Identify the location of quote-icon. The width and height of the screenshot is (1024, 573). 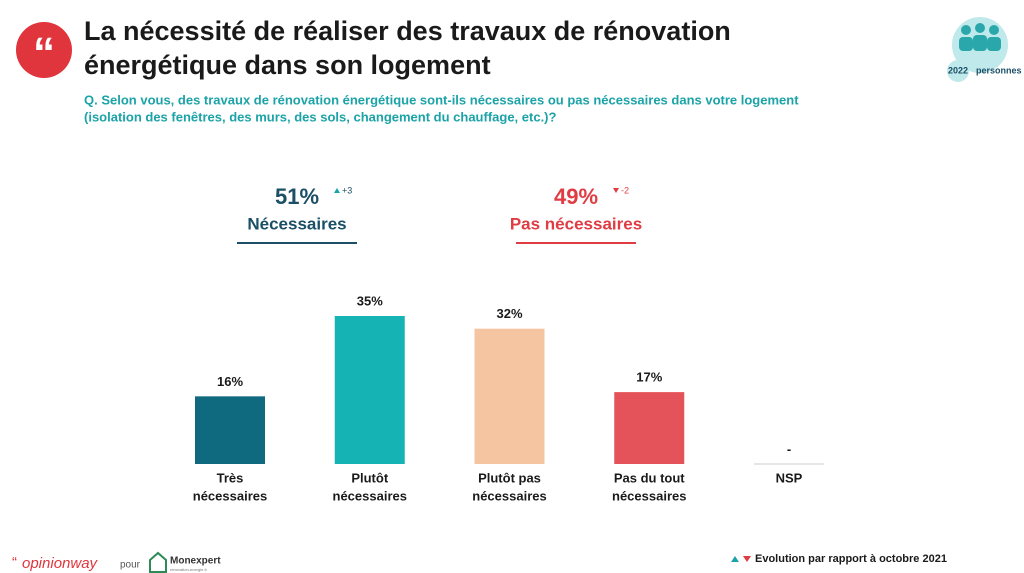
(44, 50).